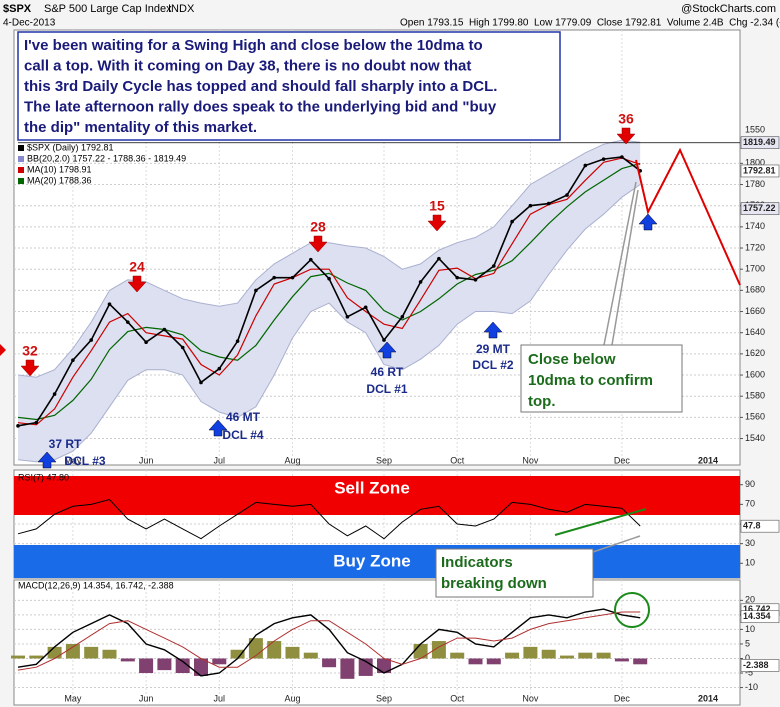 The height and width of the screenshot is (707, 780). I want to click on y-tick-label: 5, so click(747, 643).